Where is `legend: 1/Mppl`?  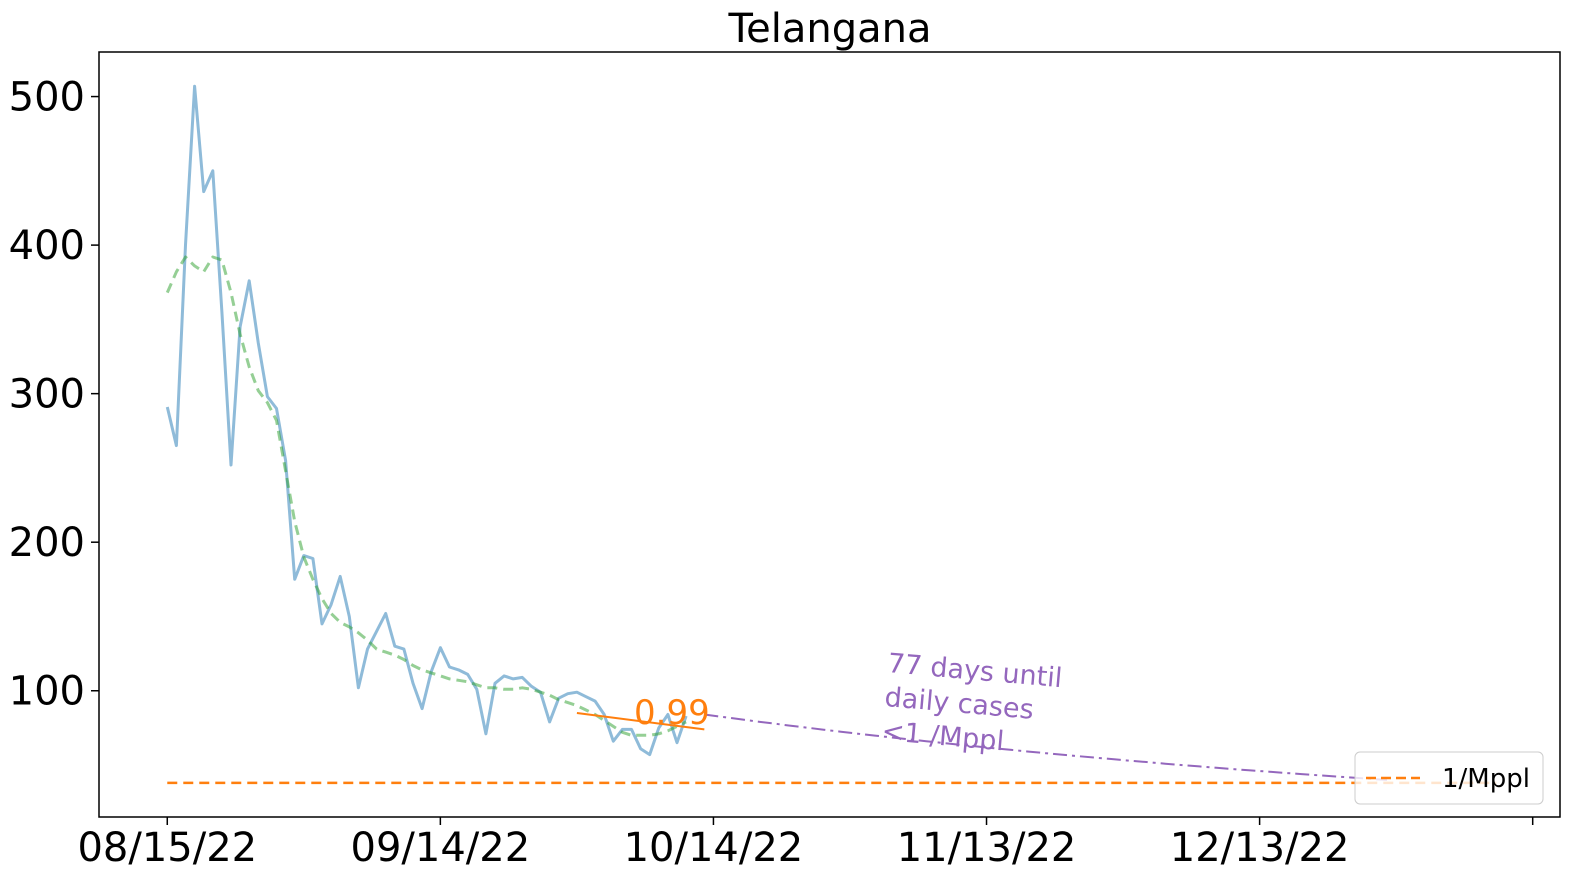 legend: 1/Mppl is located at coordinates (1449, 778).